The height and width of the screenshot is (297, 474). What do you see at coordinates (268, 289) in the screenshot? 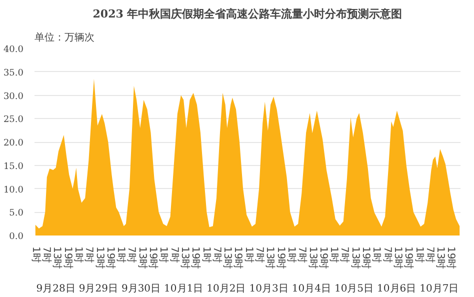
I see `x2-tick-label: 10月3日` at bounding box center [268, 289].